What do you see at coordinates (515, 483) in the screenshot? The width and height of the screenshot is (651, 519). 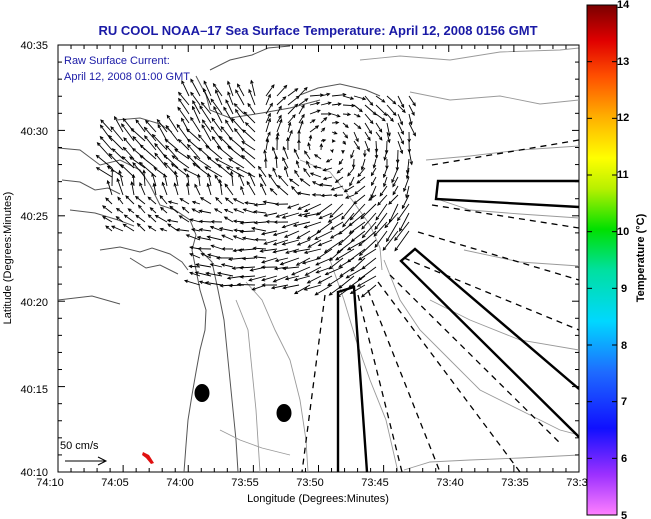 I see `x-tick-label: 73:35` at bounding box center [515, 483].